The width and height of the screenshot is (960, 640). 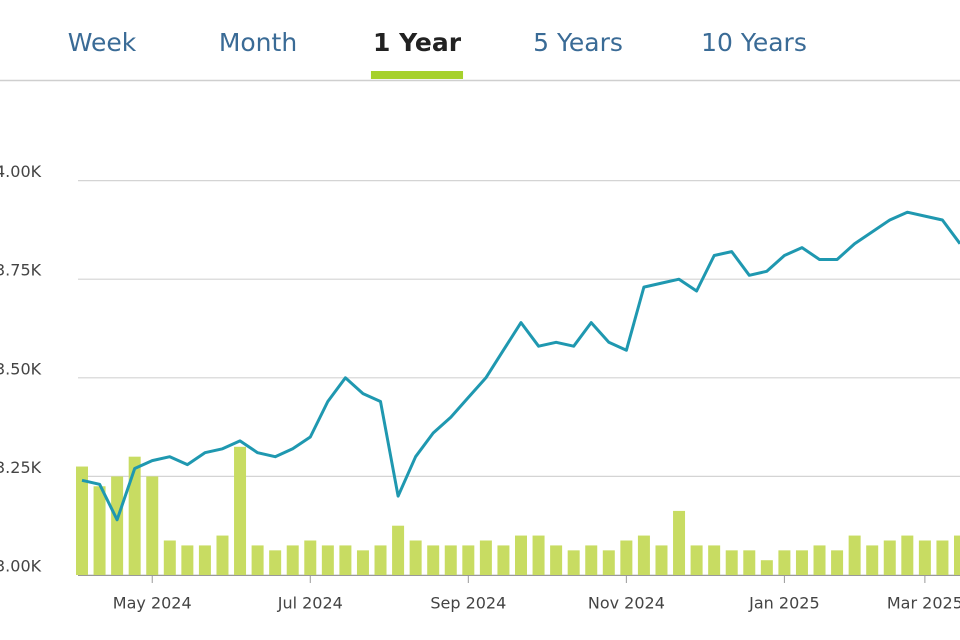 I want to click on y-tick-label: 3.75K, so click(x=21, y=270).